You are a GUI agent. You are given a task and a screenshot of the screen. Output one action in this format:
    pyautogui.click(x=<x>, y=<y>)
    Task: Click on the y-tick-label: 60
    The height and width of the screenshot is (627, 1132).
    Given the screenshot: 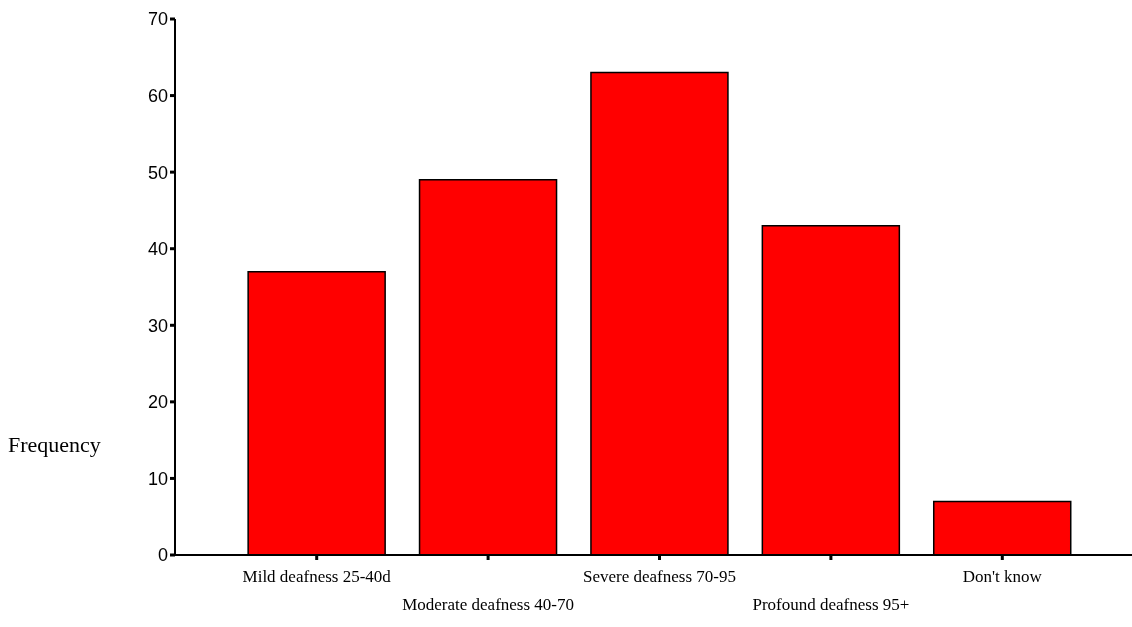 What is the action you would take?
    pyautogui.click(x=157, y=95)
    